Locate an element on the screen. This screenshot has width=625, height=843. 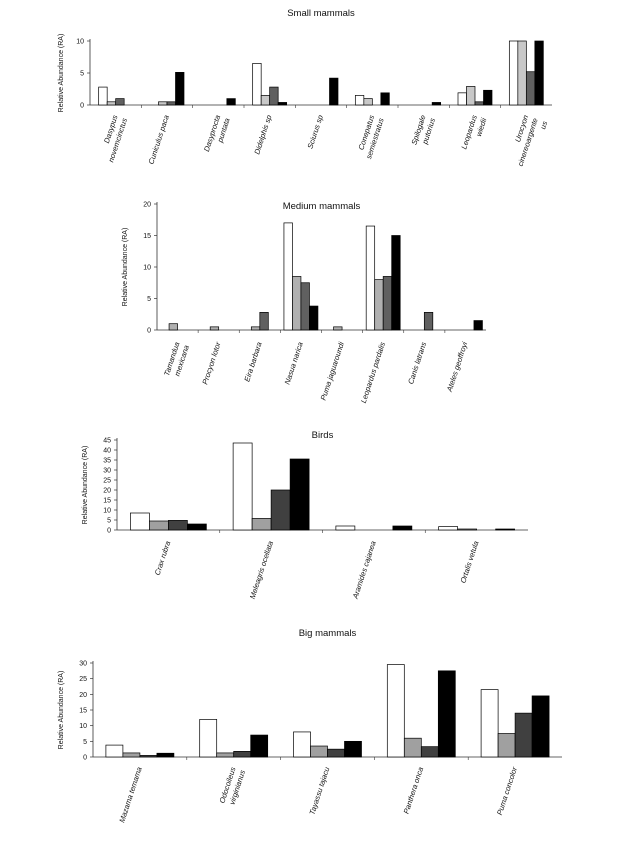
category-label: Spilogaleputorius is located at coordinates (423, 131).